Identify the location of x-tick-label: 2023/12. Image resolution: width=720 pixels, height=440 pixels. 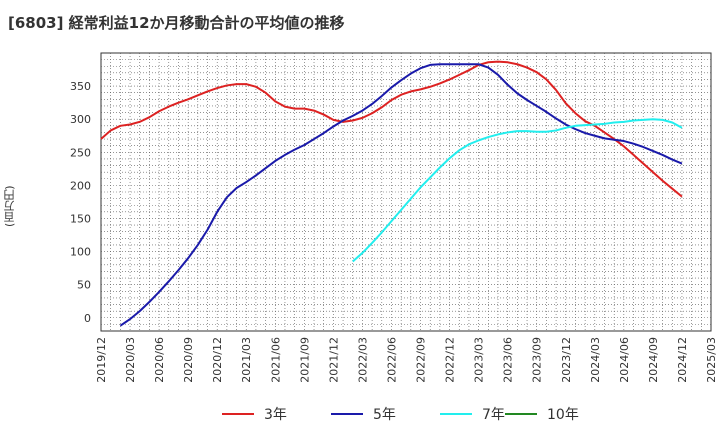
(566, 360).